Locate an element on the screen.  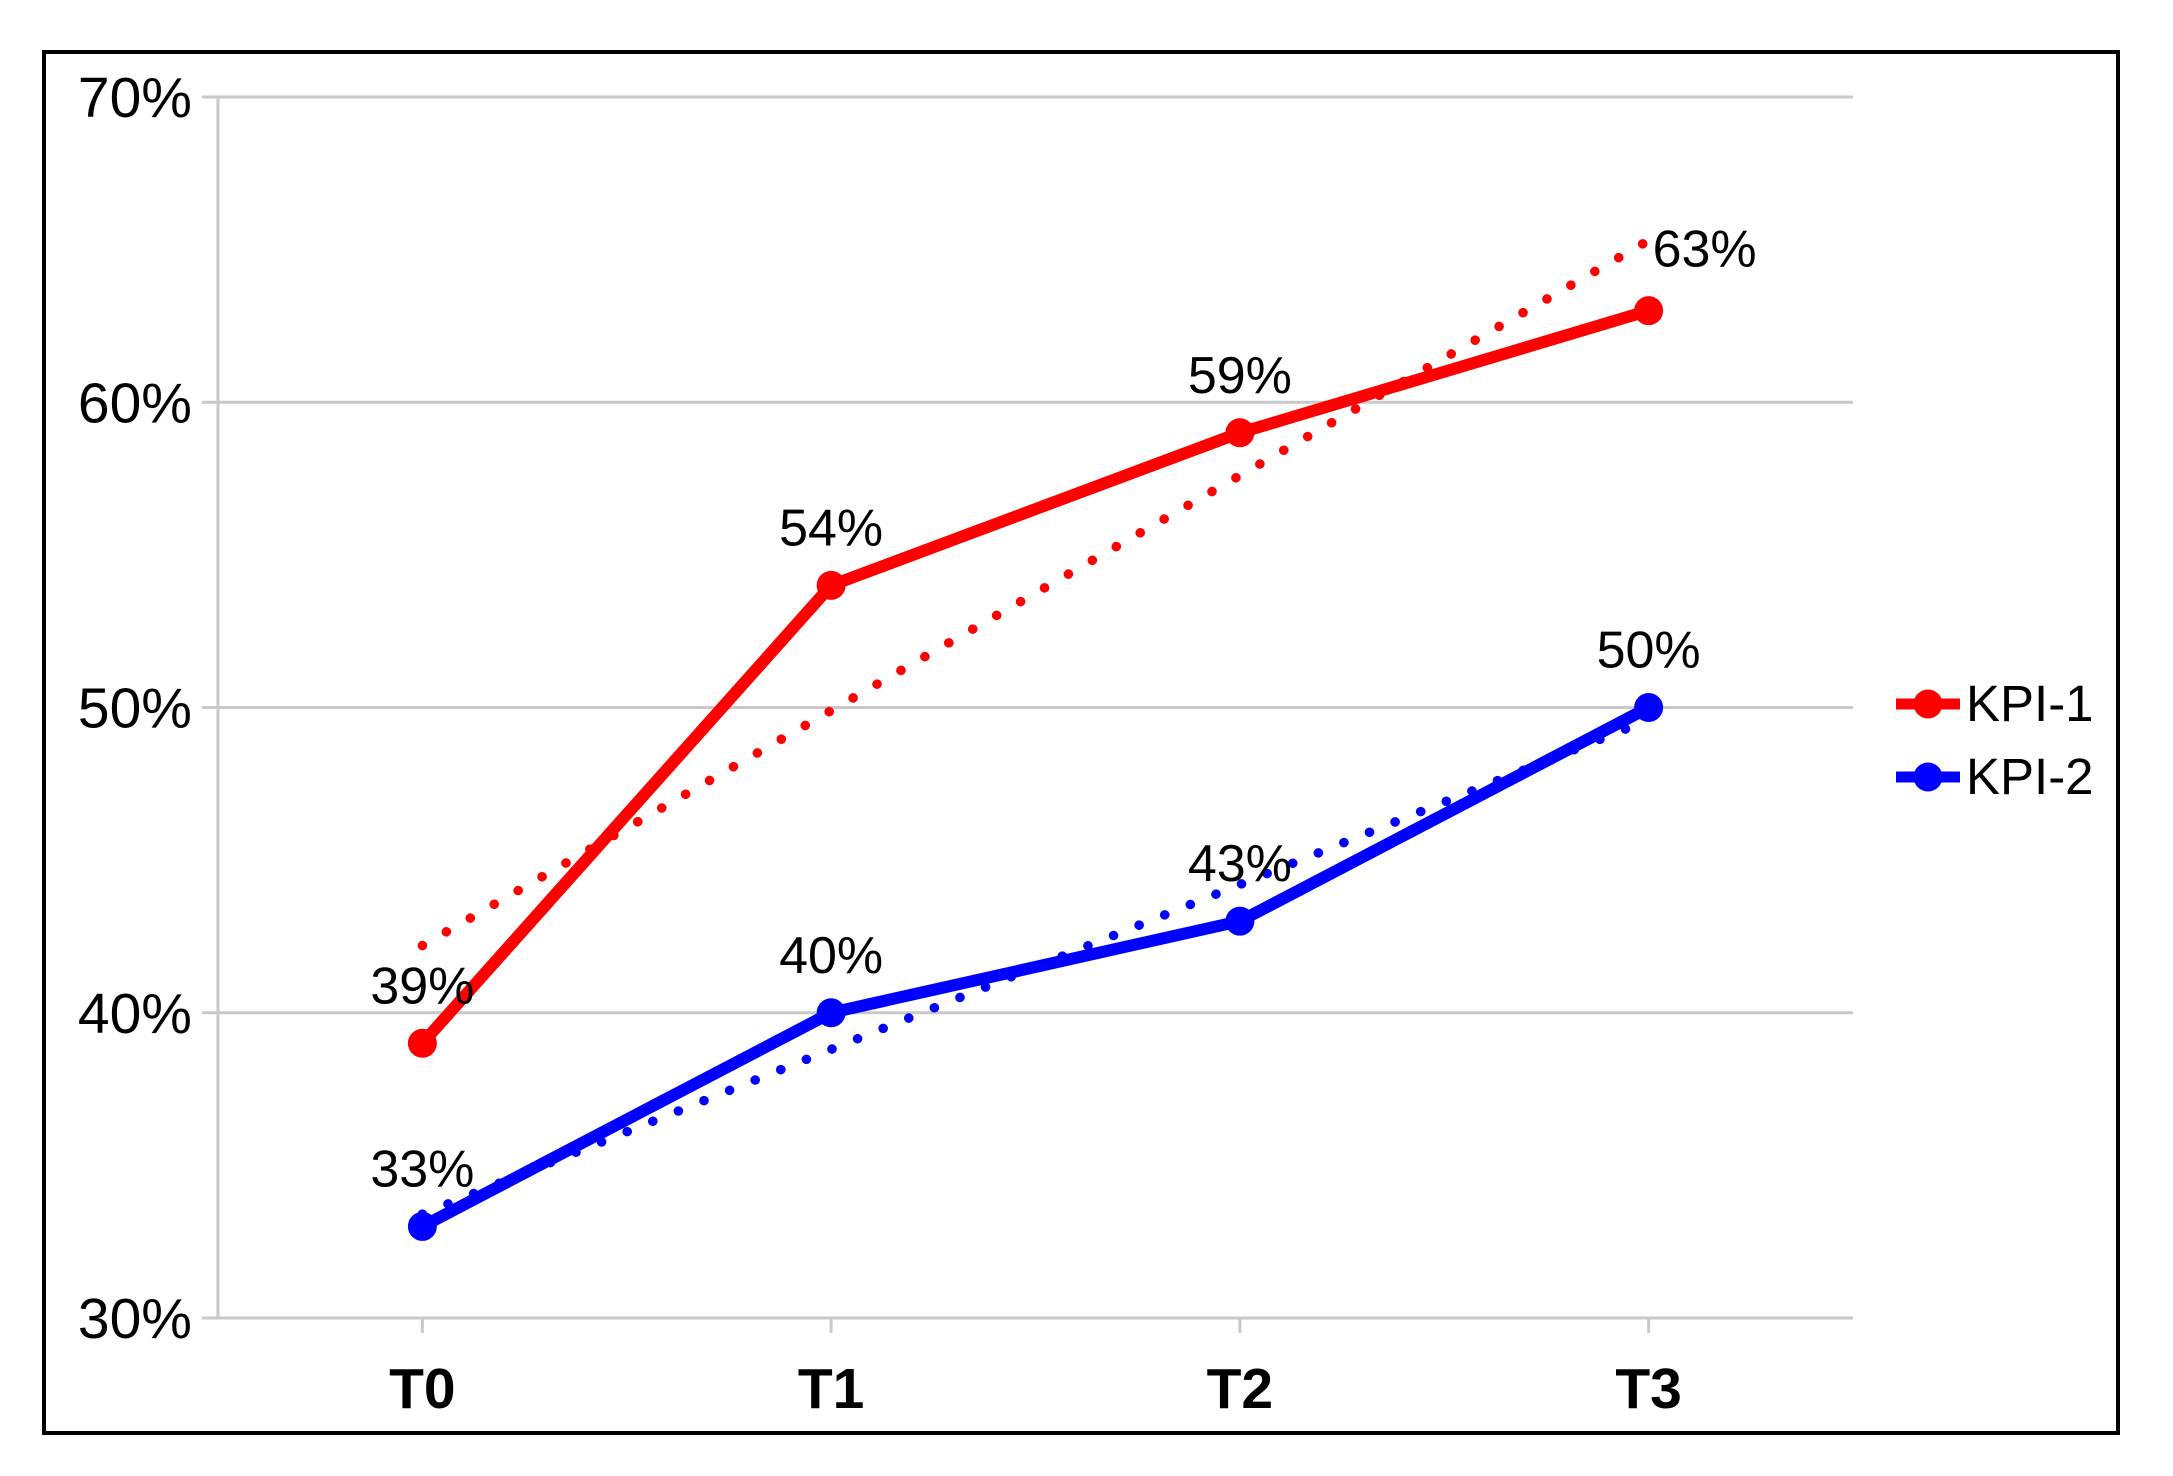
y-tick-label: 50% is located at coordinates (135, 709).